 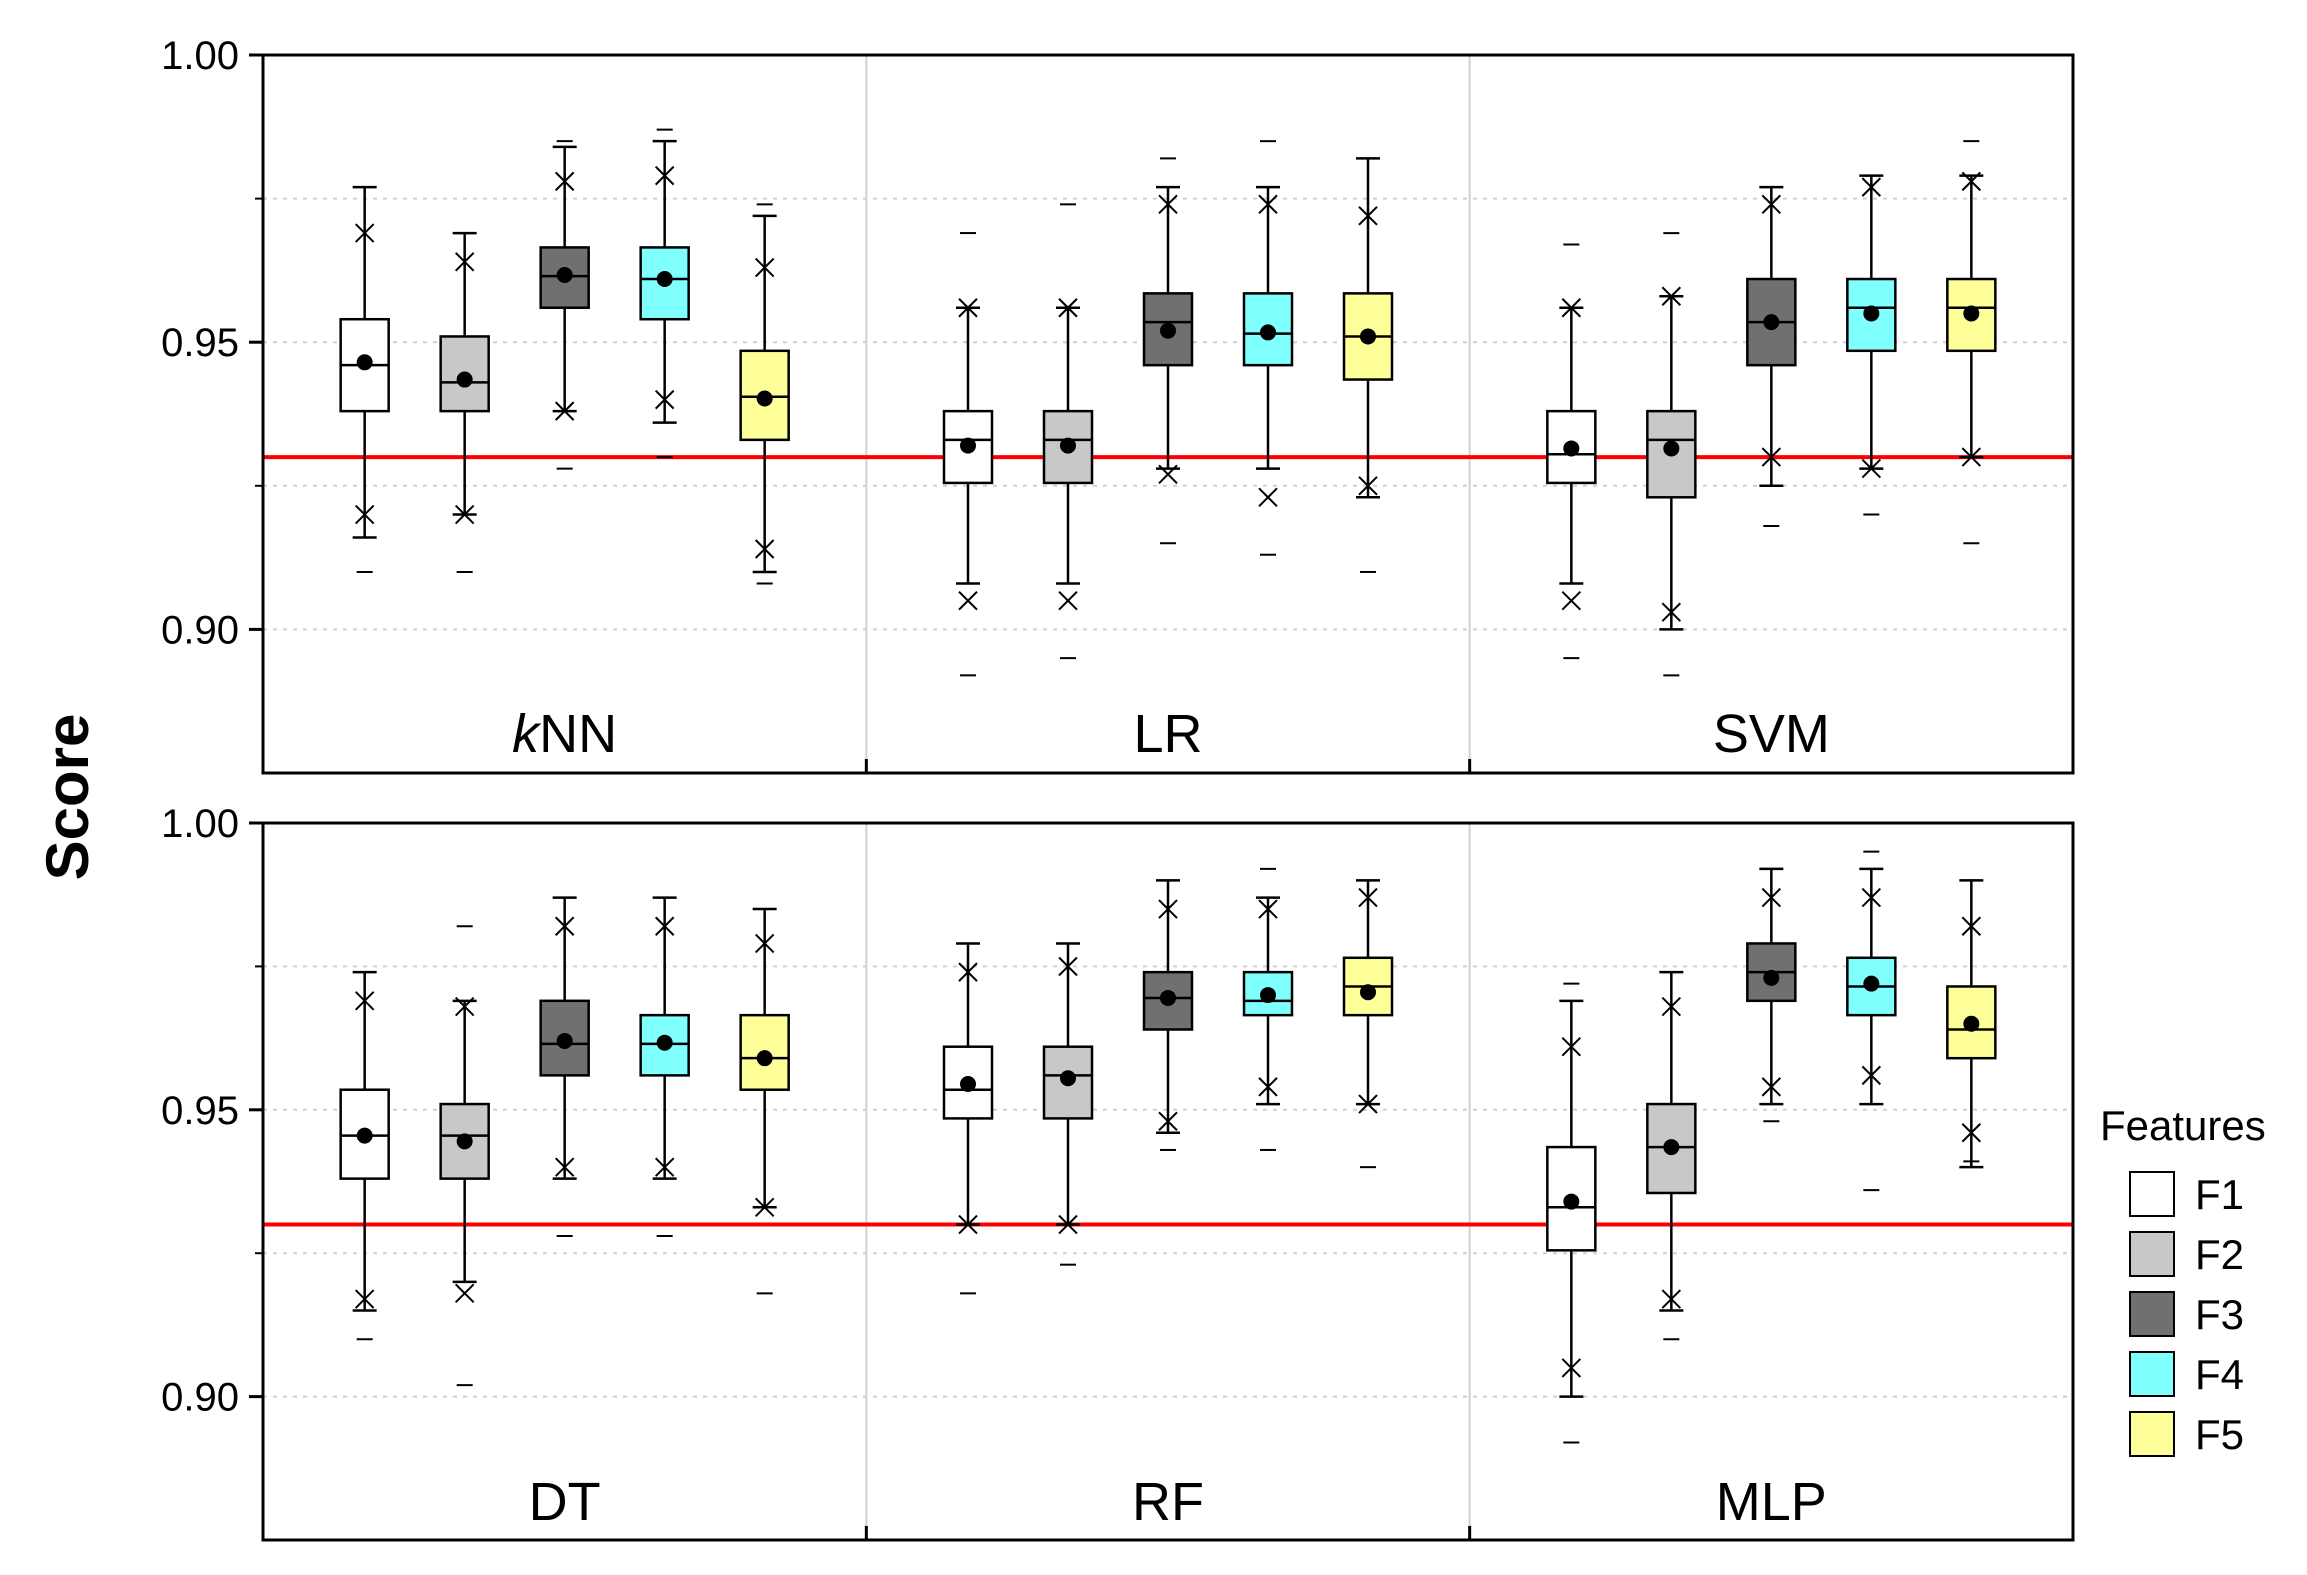 What do you see at coordinates (1368, 1024) in the screenshot?
I see `box-rf-f5` at bounding box center [1368, 1024].